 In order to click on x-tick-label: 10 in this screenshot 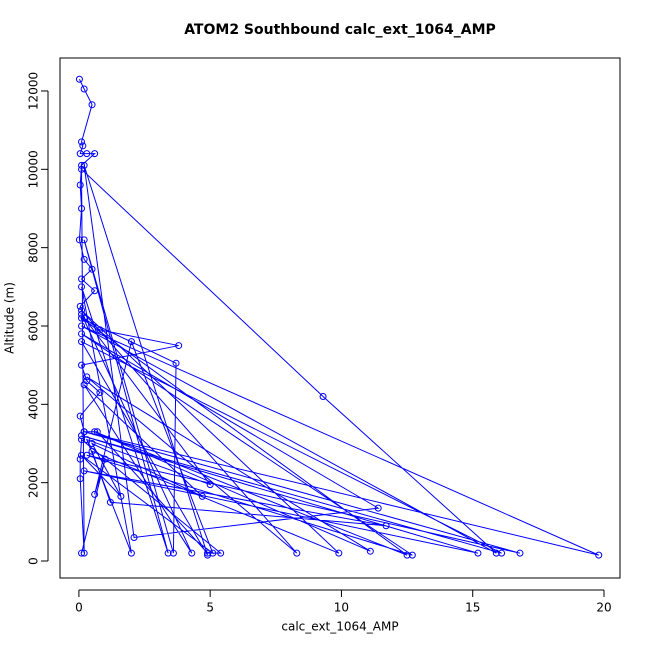, I will do `click(341, 608)`.